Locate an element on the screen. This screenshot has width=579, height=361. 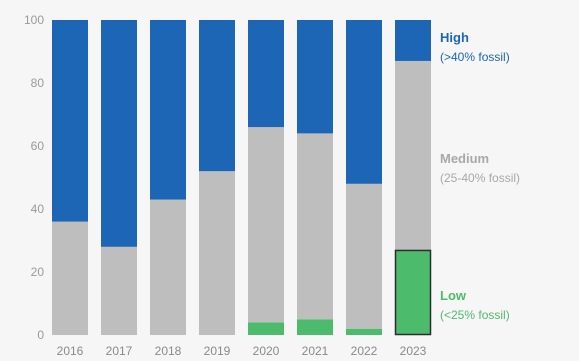
x-tick-label: 2023 is located at coordinates (413, 351).